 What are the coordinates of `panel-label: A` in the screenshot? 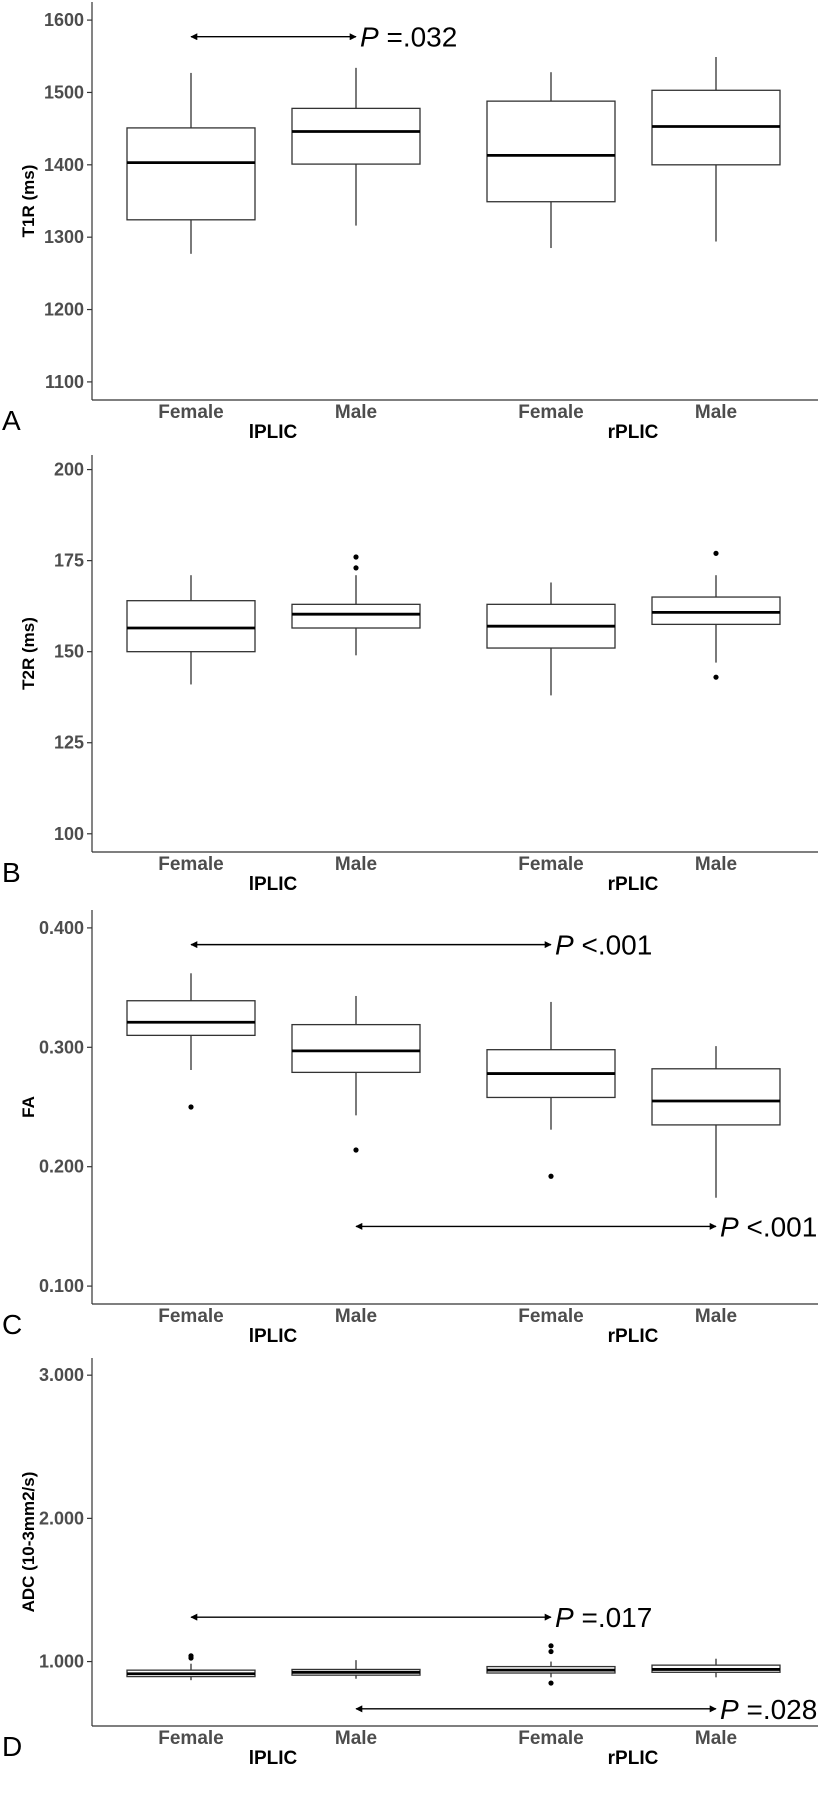 It's located at (11, 420).